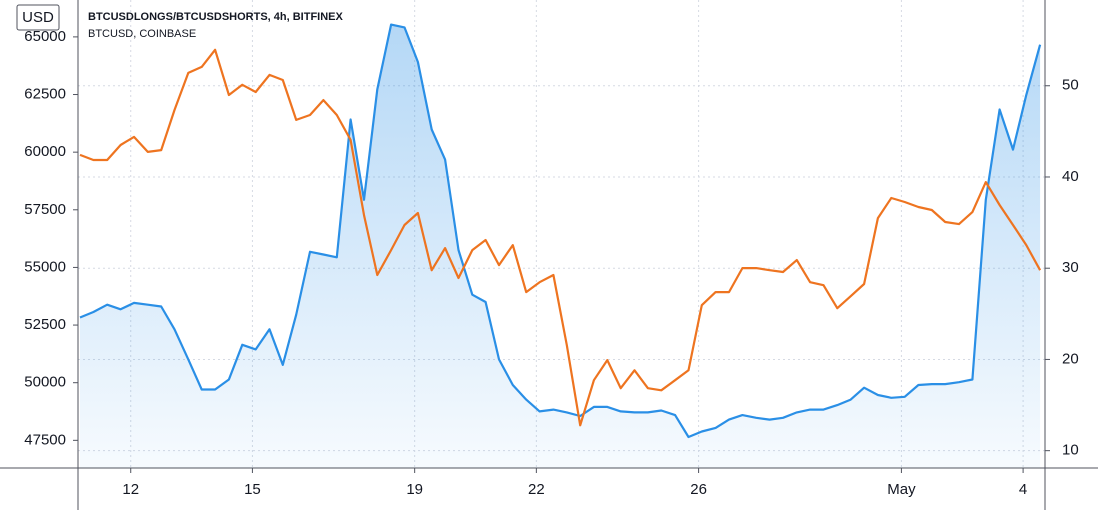 Image resolution: width=1098 pixels, height=510 pixels. What do you see at coordinates (1023, 489) in the screenshot?
I see `x-tick-label: 4` at bounding box center [1023, 489].